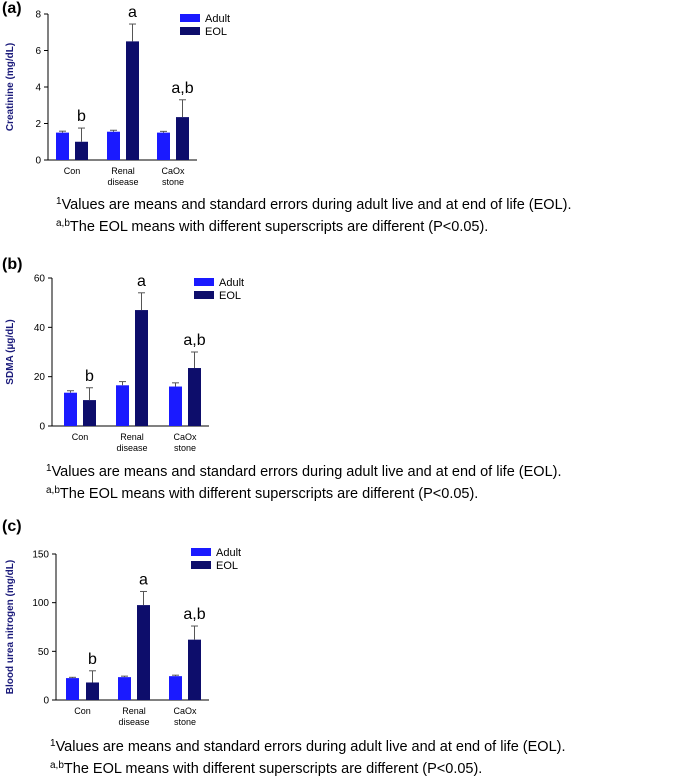 The width and height of the screenshot is (674, 782). I want to click on y-axis-label: Blood urea nitrogen (mg/dL), so click(10, 627).